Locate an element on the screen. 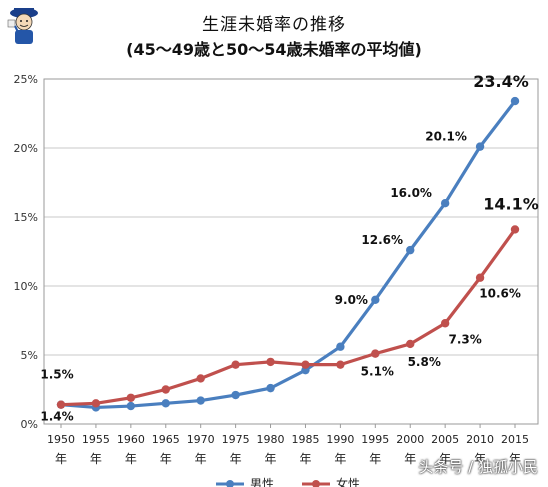  data-label: 9.0% is located at coordinates (351, 300).